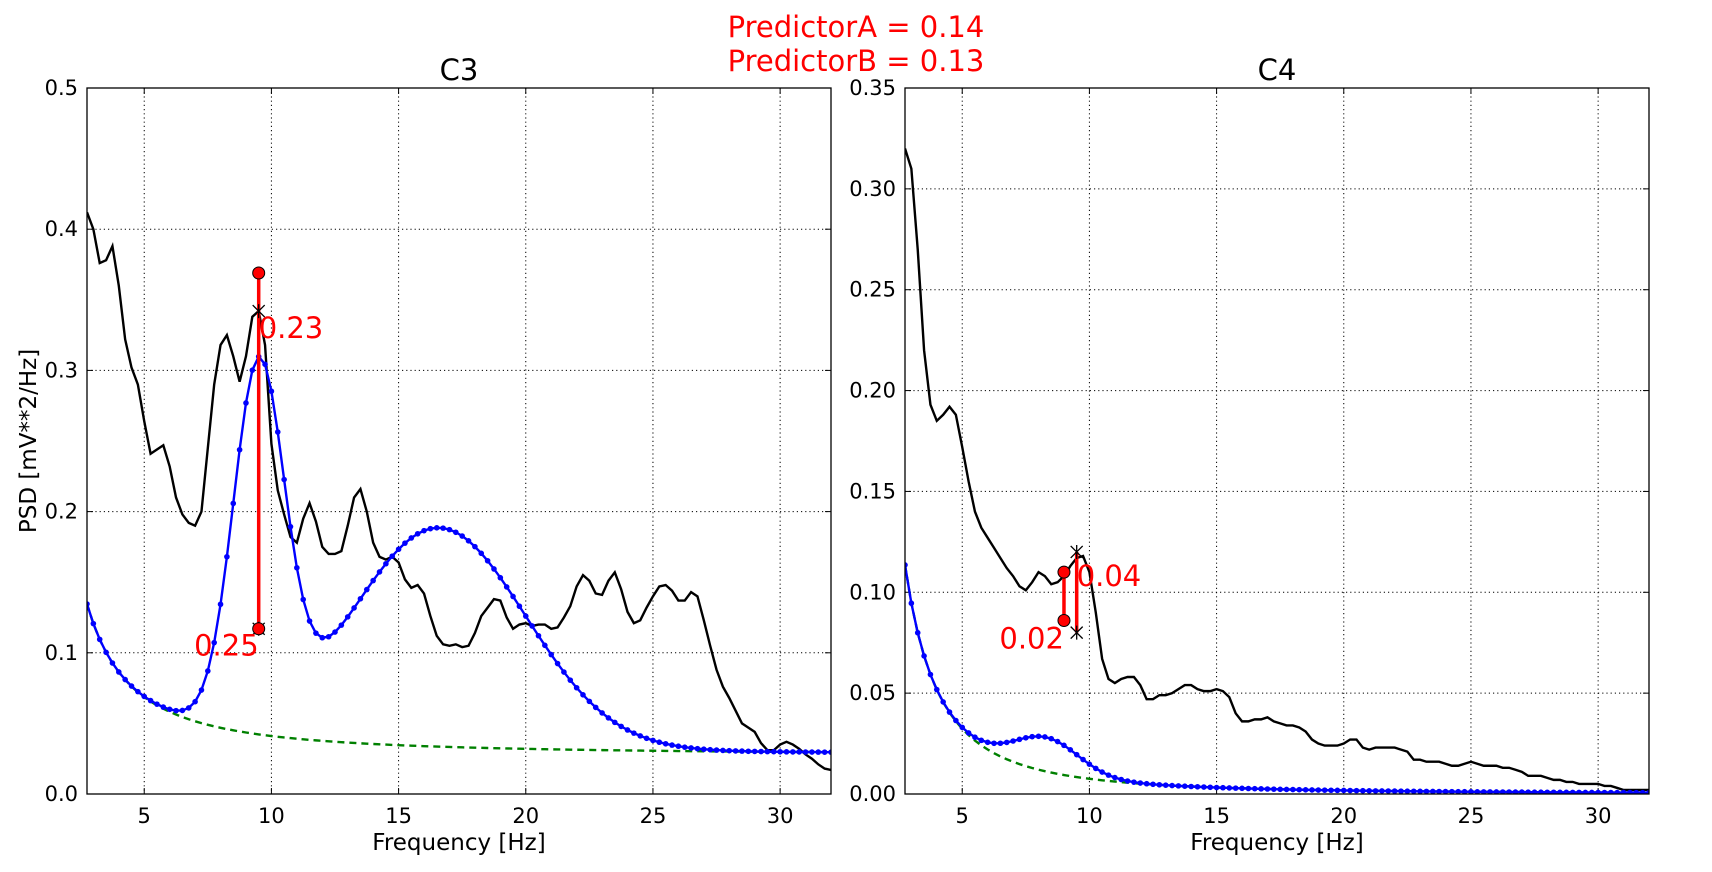 This screenshot has height=872, width=1712. Describe the element at coordinates (459, 70) in the screenshot. I see `axes-title: C3` at that location.